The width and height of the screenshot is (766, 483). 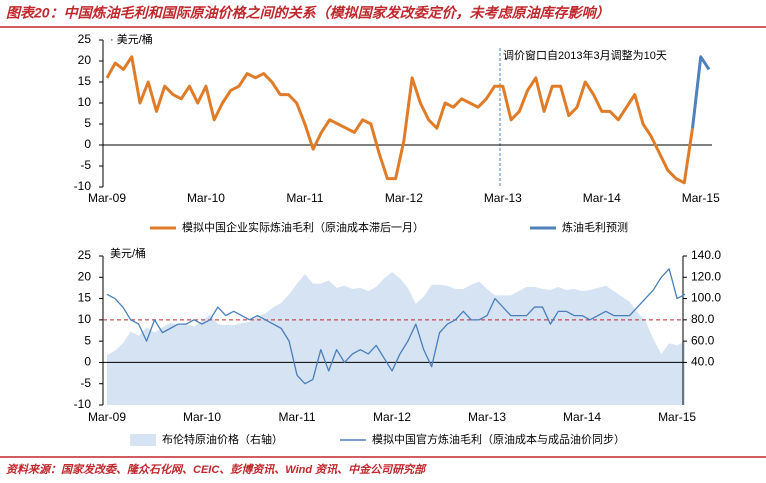 What do you see at coordinates (585, 55) in the screenshot?
I see `annotation: 调价窗口自2013年3月调整为10天` at bounding box center [585, 55].